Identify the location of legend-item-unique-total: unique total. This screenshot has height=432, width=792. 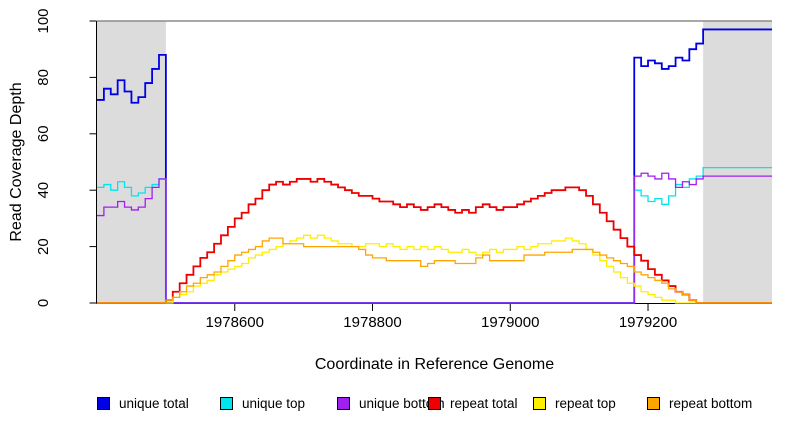
(143, 403).